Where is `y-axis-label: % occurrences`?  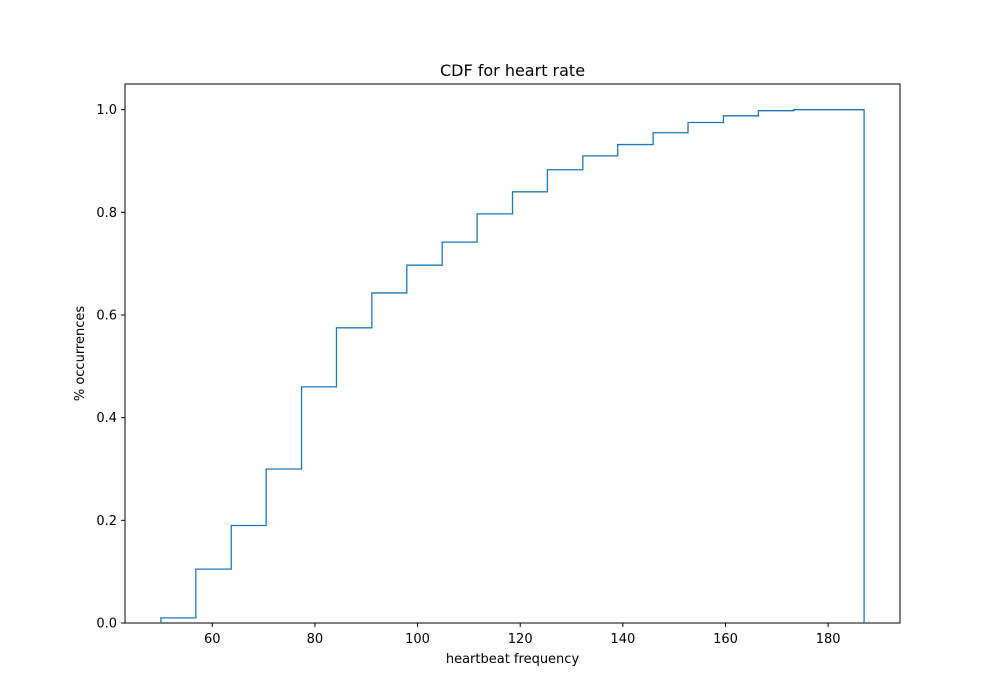 y-axis-label: % occurrences is located at coordinates (80, 354).